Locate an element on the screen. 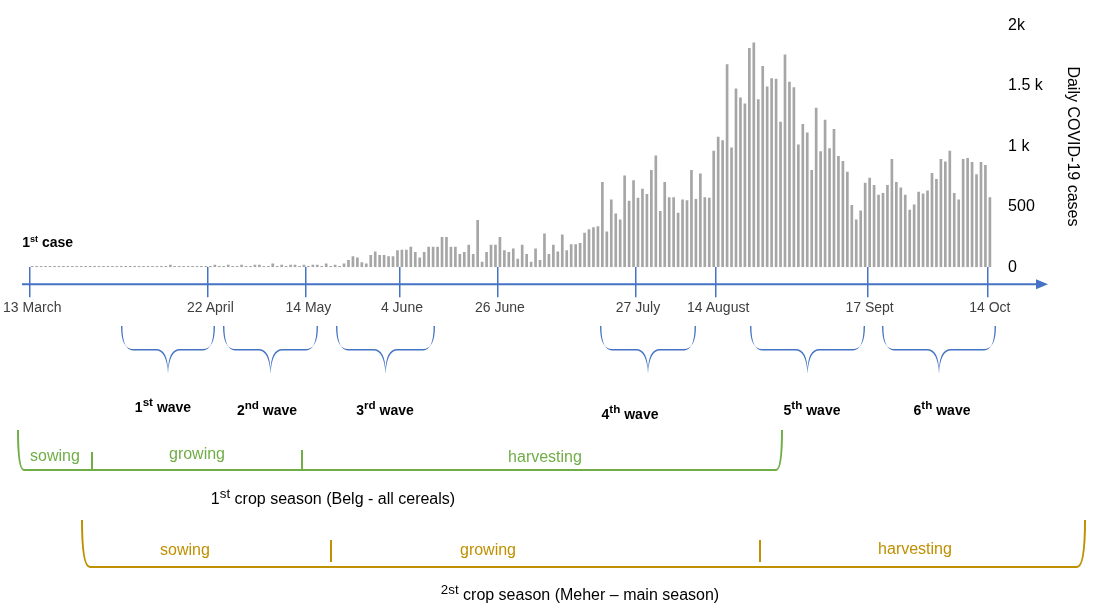 The height and width of the screenshot is (603, 1094). y-axis-title: Daily COVID-19 cases is located at coordinates (1073, 146).